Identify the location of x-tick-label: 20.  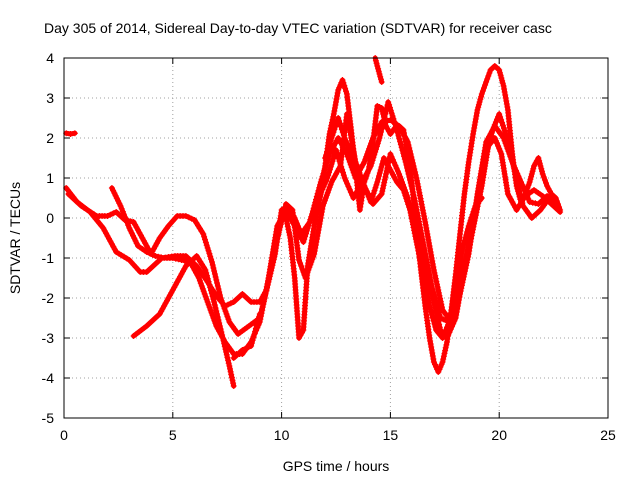
(499, 435).